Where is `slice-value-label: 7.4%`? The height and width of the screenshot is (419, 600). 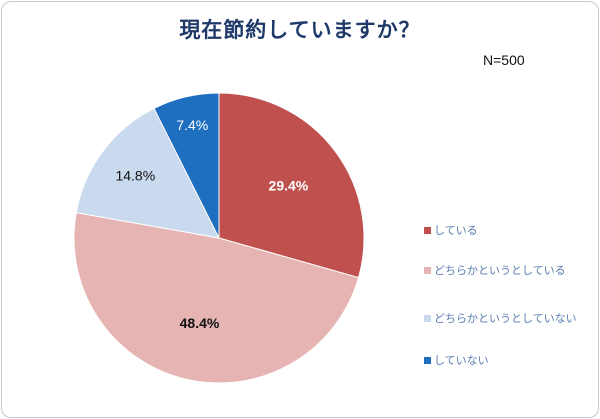
slice-value-label: 7.4% is located at coordinates (192, 125).